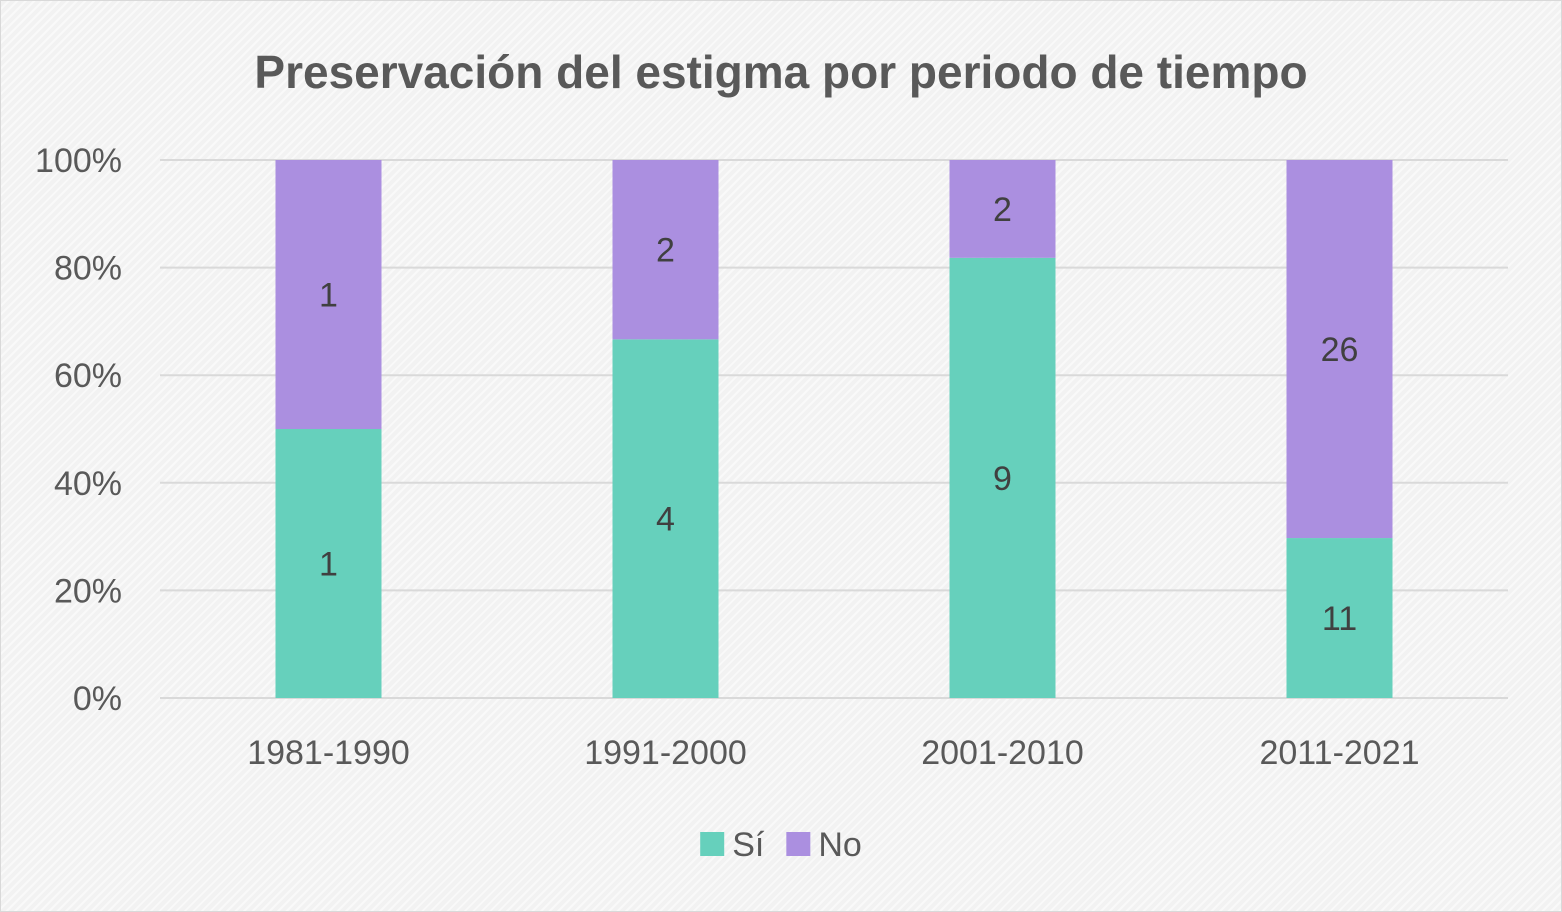  What do you see at coordinates (78, 161) in the screenshot?
I see `y-tick-label: 100%` at bounding box center [78, 161].